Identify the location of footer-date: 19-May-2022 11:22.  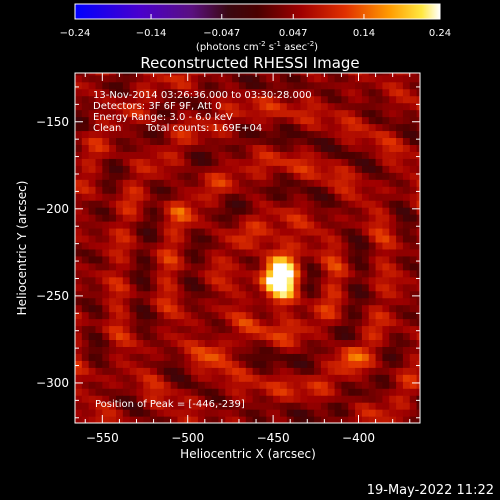
(430, 490).